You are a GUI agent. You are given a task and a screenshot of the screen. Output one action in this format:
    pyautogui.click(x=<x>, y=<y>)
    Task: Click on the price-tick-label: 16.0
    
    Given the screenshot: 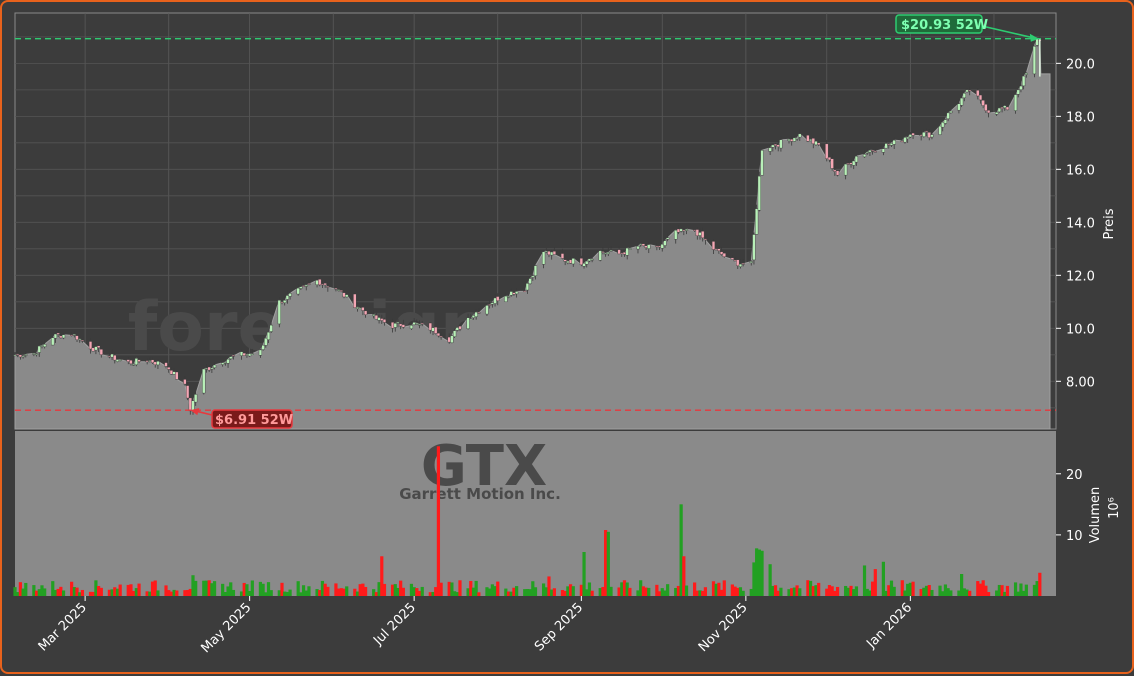 What is the action you would take?
    pyautogui.click(x=1080, y=170)
    